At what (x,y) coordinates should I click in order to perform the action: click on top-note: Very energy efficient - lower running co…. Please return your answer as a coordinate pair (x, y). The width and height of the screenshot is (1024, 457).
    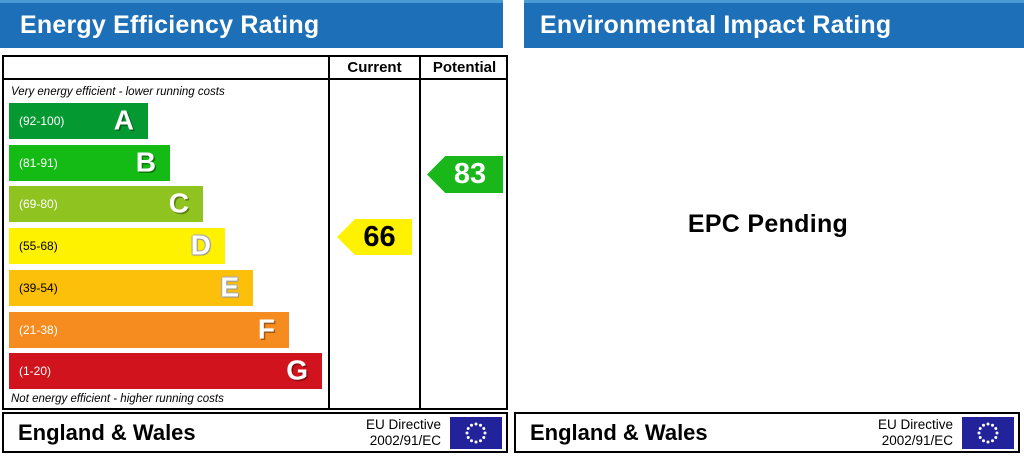
    Looking at the image, I should click on (118, 92).